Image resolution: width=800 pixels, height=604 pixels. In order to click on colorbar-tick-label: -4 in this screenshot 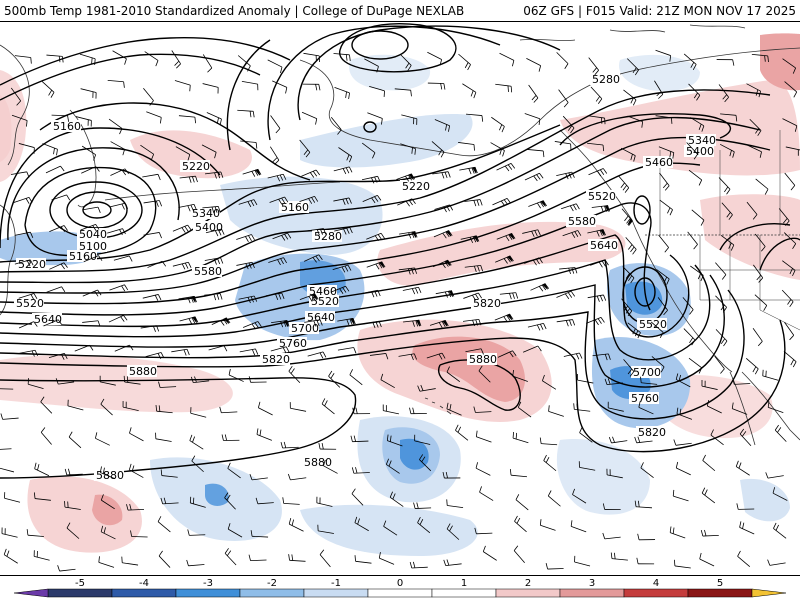, I will do `click(144, 583)`.